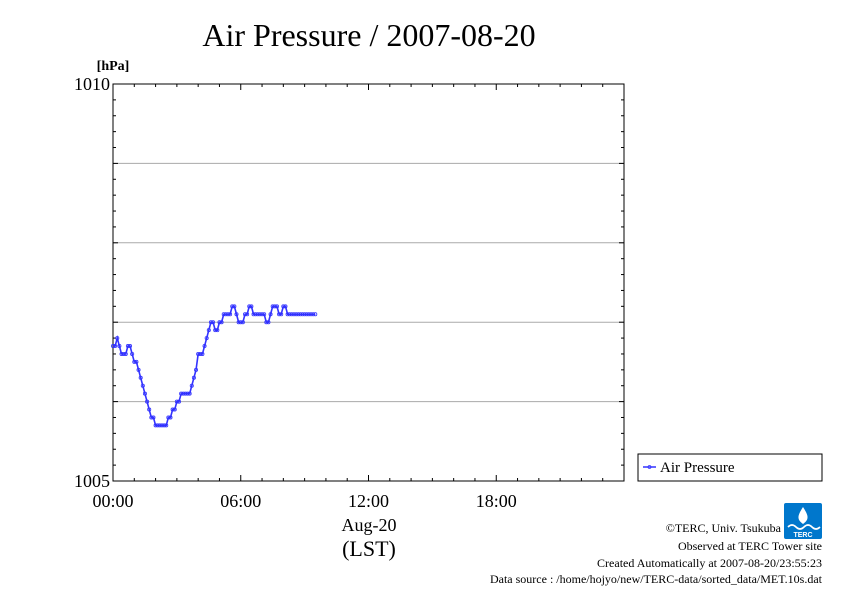  What do you see at coordinates (92, 481) in the screenshot?
I see `y-tick-label-0: 1005` at bounding box center [92, 481].